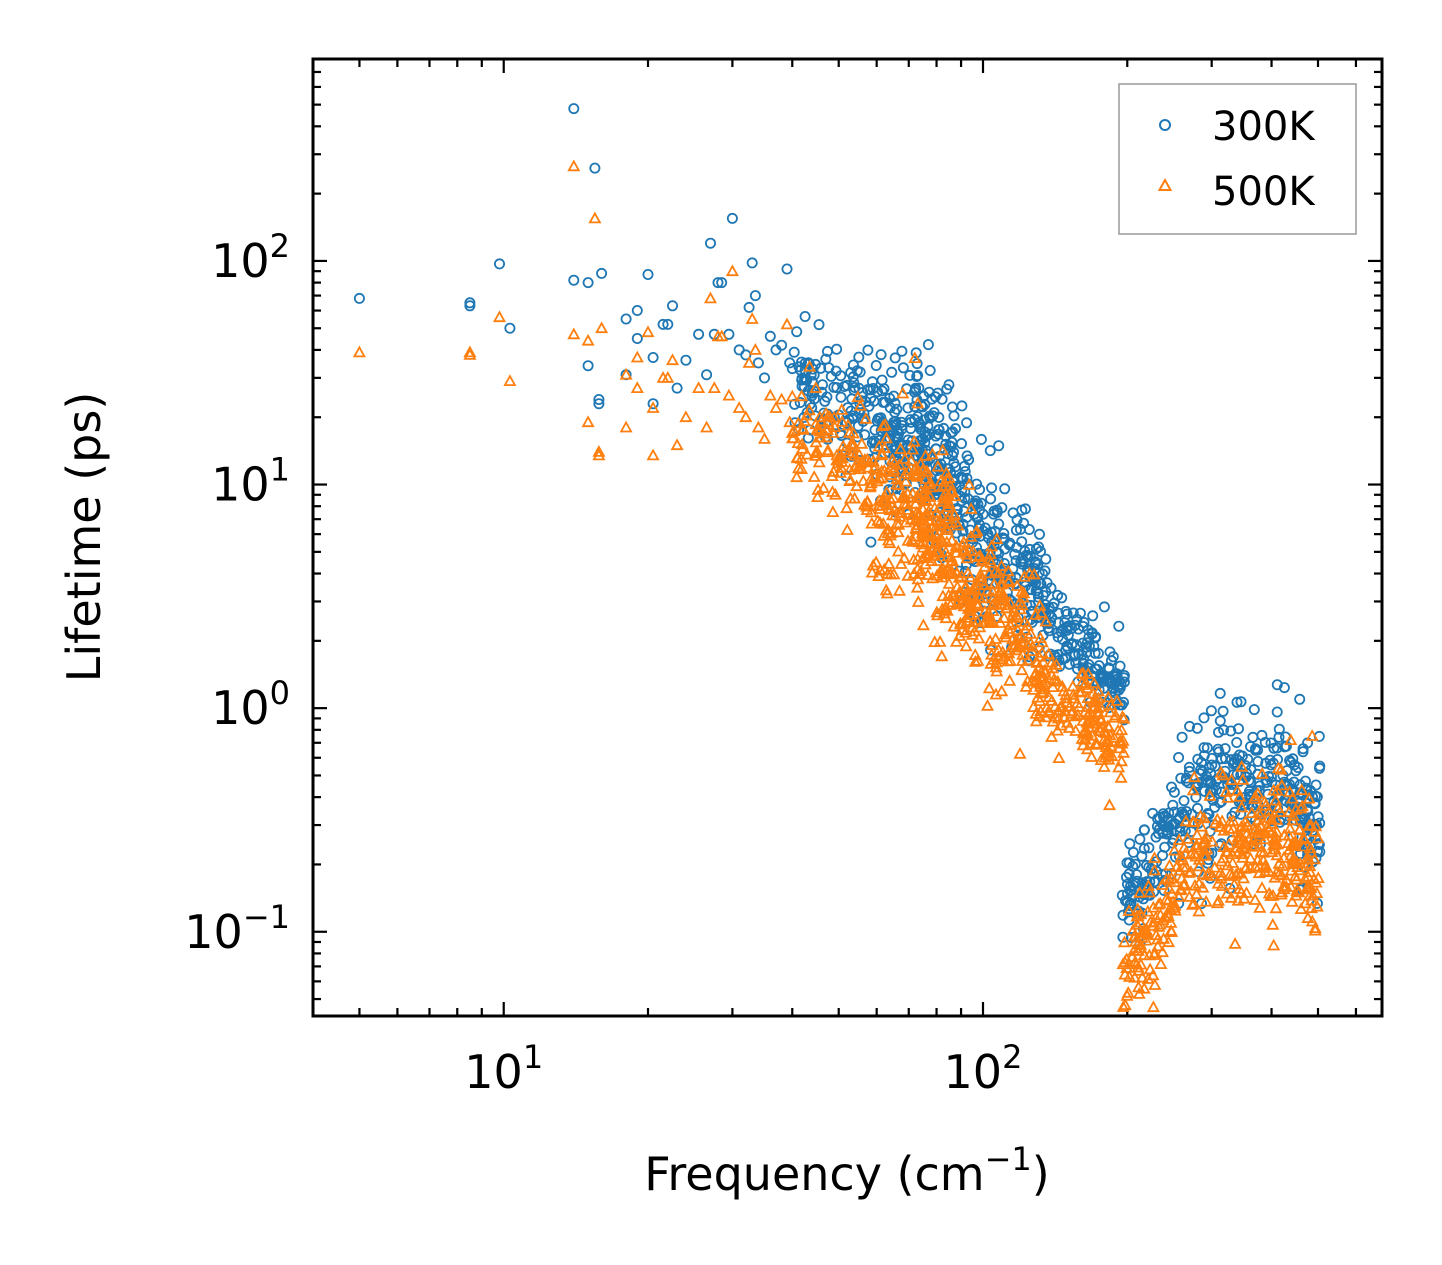 The width and height of the screenshot is (1442, 1265). Describe the element at coordinates (1237, 159) in the screenshot. I see `legend-box` at that location.